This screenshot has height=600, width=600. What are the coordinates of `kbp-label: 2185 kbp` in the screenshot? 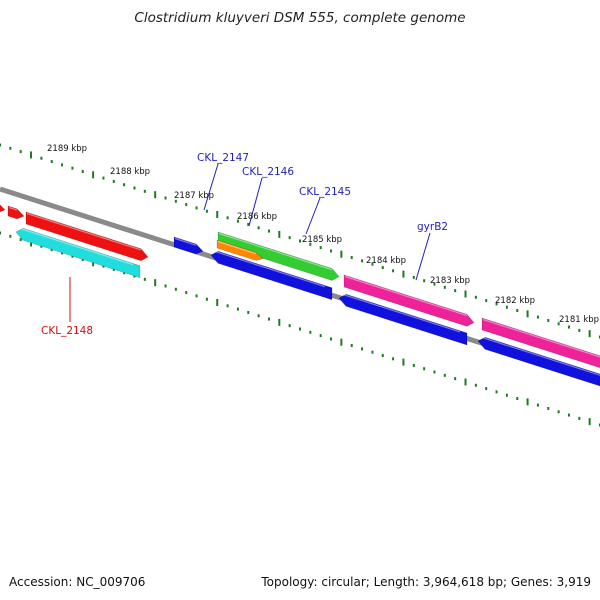 It's located at (322, 240).